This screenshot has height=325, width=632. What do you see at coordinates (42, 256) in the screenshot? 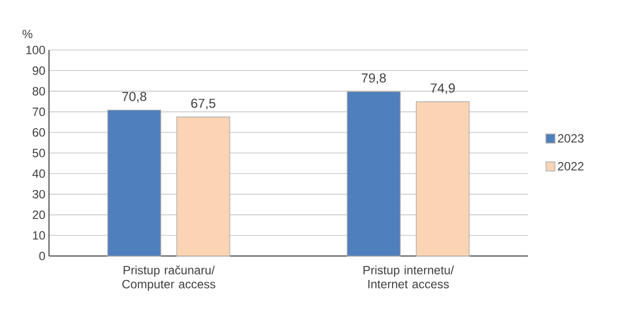
I see `y-tick-label: 0` at bounding box center [42, 256].